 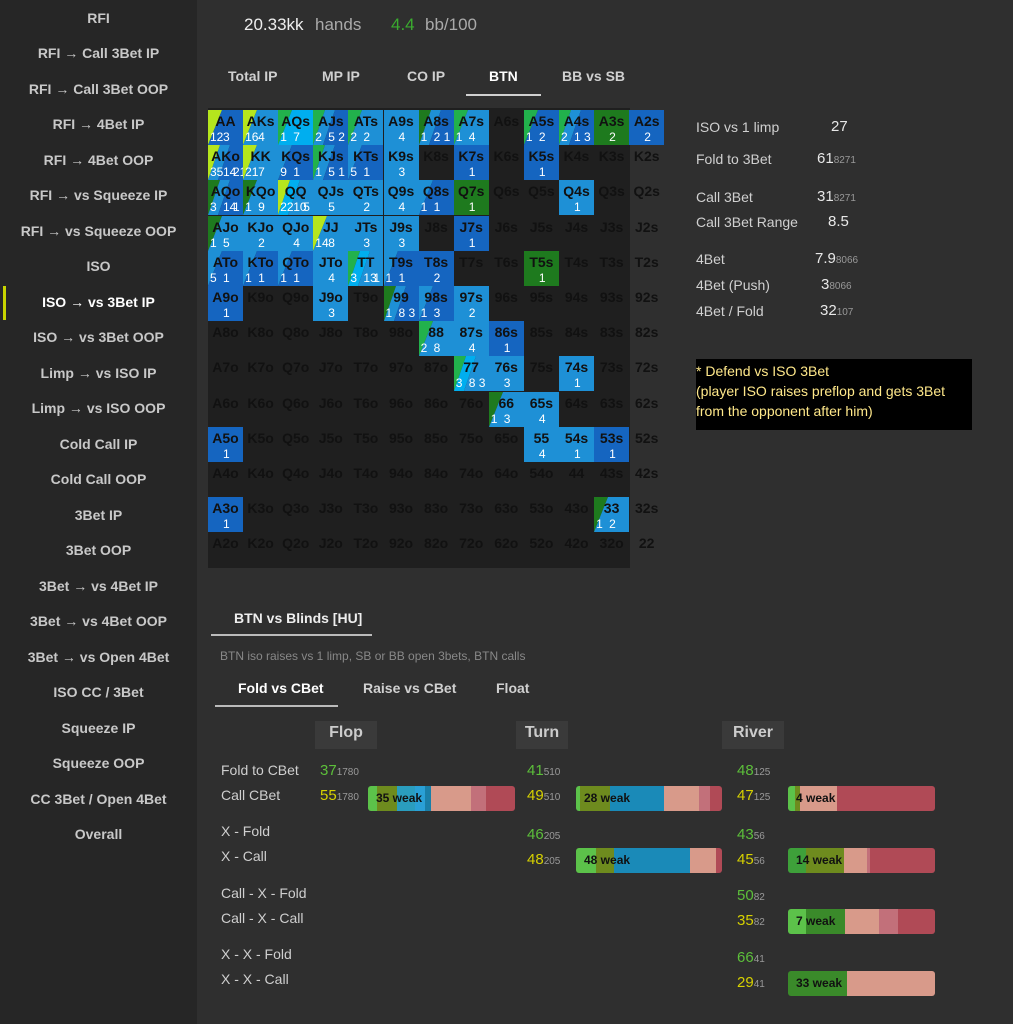 I want to click on hand-cell: 93s, so click(x=611, y=303).